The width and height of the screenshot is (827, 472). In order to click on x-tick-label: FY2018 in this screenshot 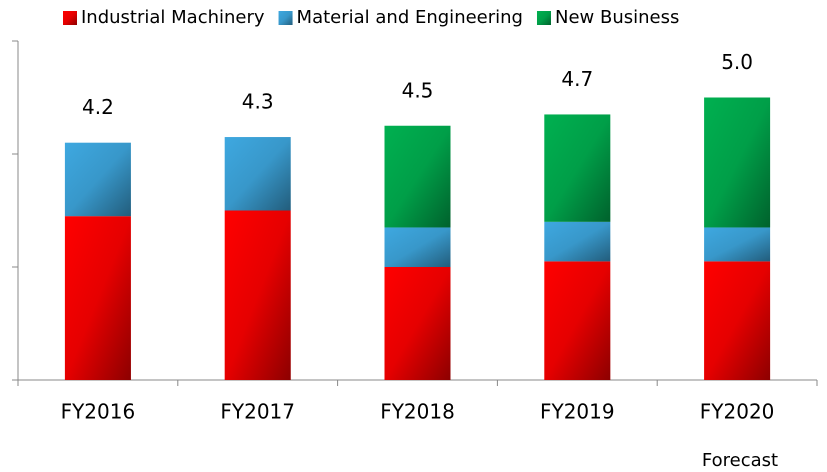, I will do `click(417, 412)`.